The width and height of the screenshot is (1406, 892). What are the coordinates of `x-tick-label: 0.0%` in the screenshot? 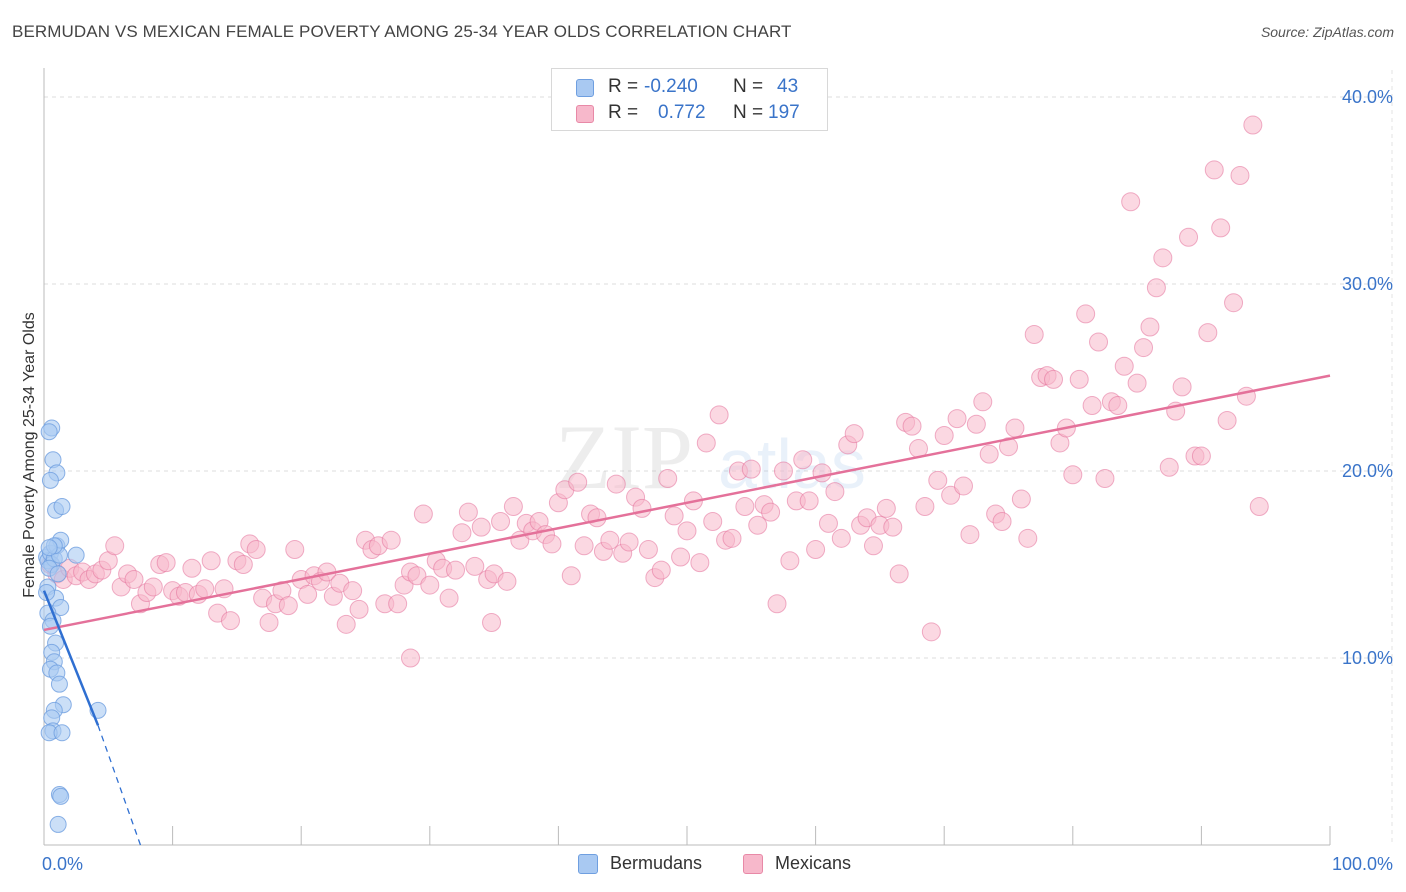 It's located at (62, 864).